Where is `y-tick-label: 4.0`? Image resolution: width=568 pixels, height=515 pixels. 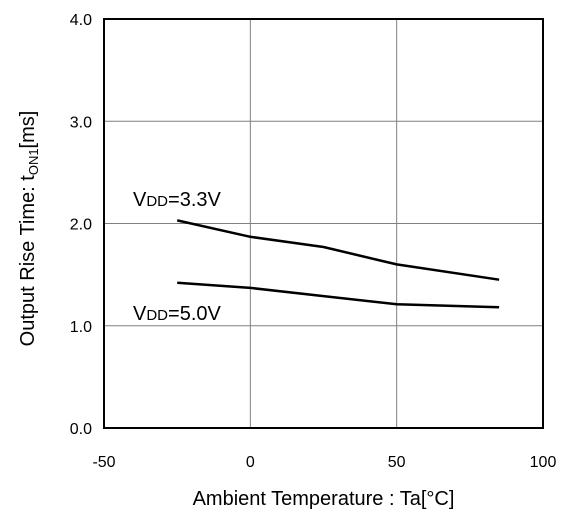 y-tick-label: 4.0 is located at coordinates (81, 20).